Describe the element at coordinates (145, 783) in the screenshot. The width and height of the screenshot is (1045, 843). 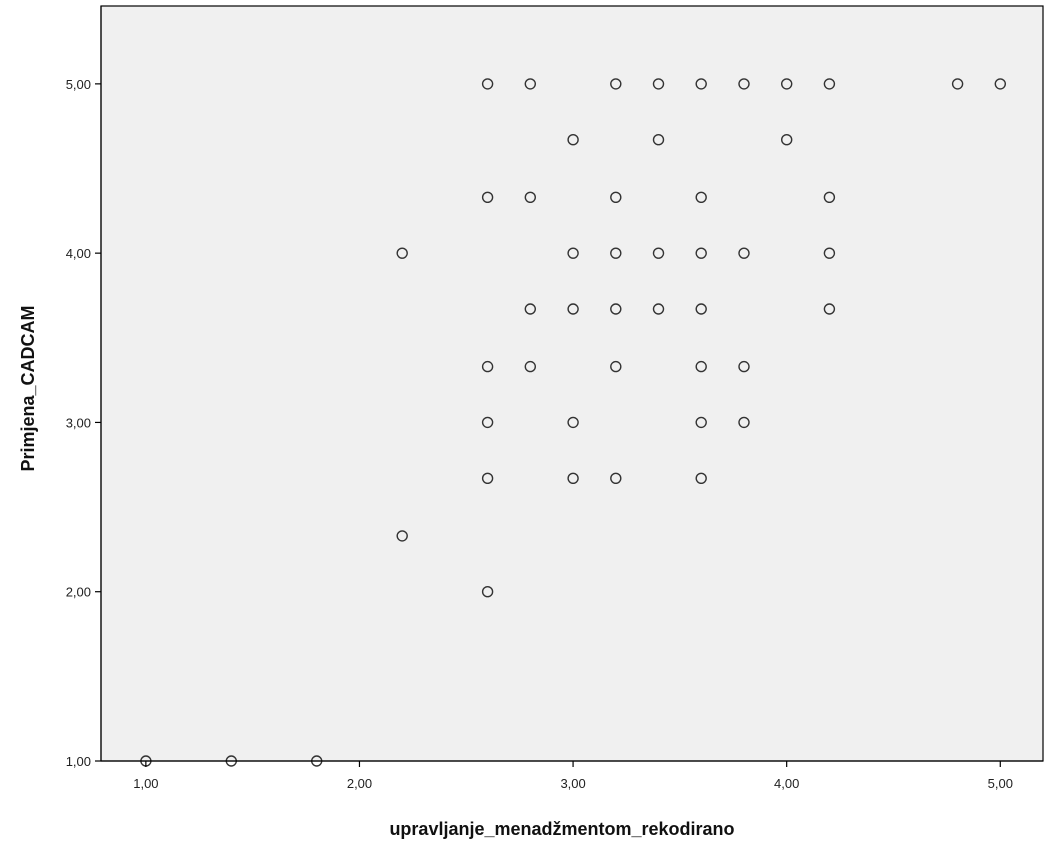
I see `x-tick-label: 1,00` at that location.